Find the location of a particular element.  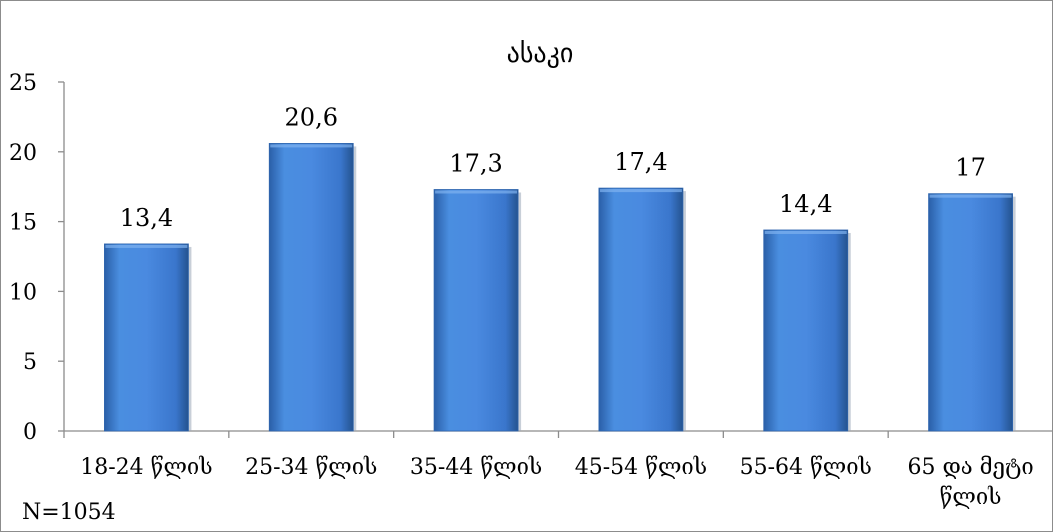

y-tick-label: 10 is located at coordinates (23, 292).